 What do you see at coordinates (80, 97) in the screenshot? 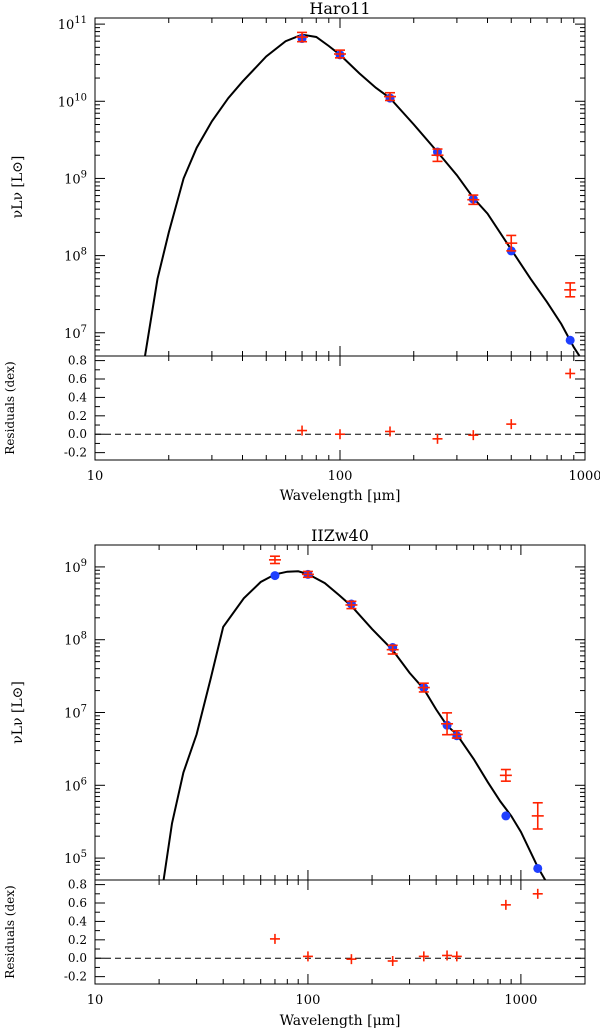
I see `y-tick-exponent: 10` at bounding box center [80, 97].